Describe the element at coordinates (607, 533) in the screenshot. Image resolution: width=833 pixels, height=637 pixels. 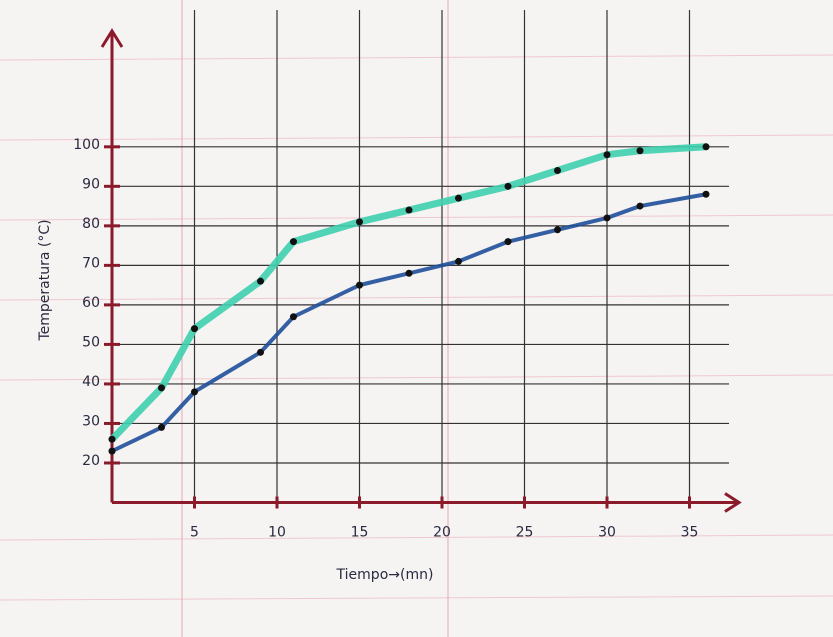
I see `x-tick-label: 30` at that location.